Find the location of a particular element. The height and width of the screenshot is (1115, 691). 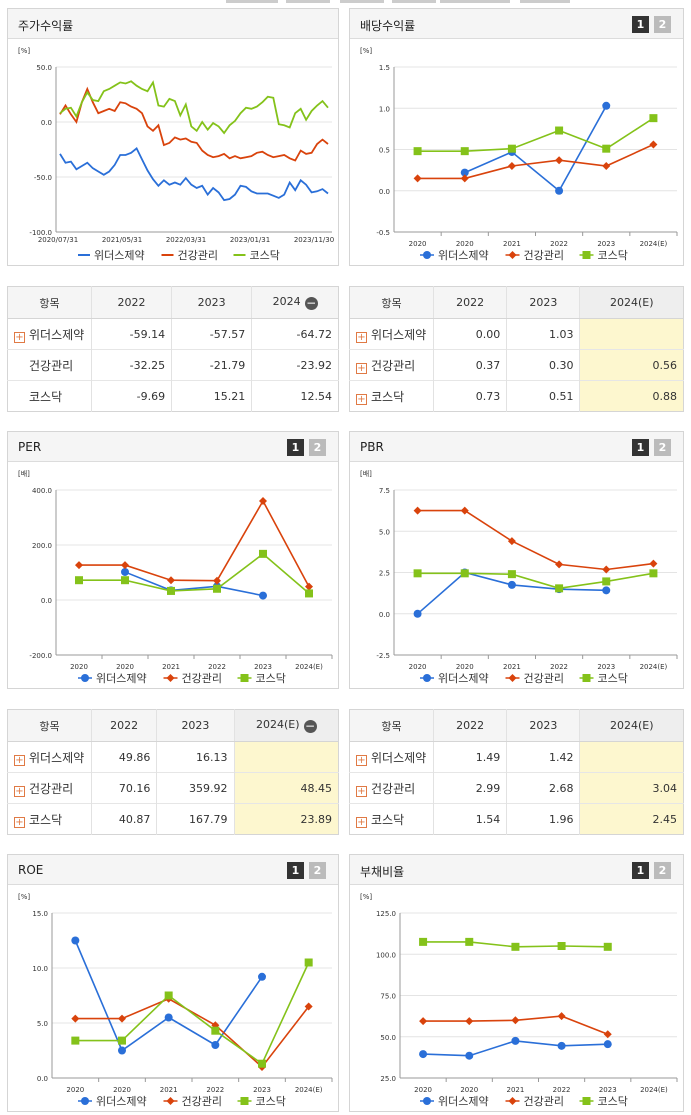

panel-header: 배당수익률 1 2 is located at coordinates (516, 24).